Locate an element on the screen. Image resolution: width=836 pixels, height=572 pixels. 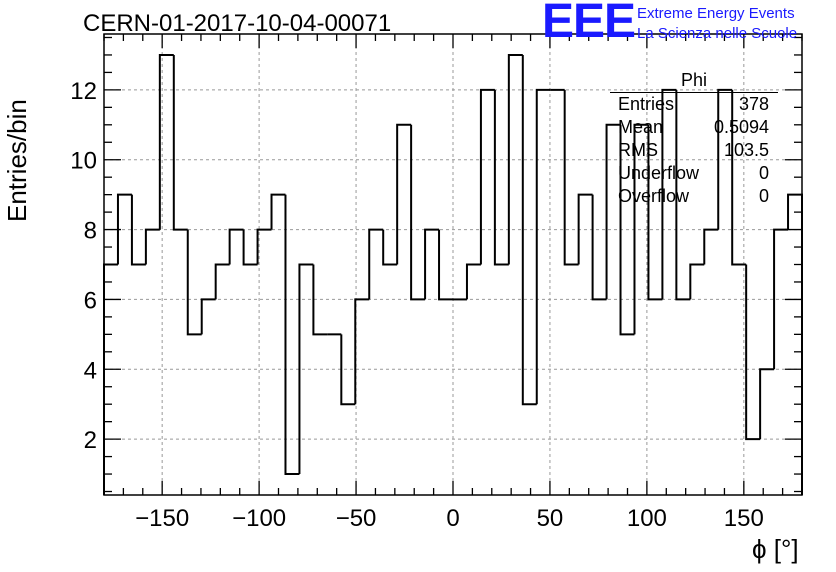
x-tick-label: 150 is located at coordinates (744, 518).